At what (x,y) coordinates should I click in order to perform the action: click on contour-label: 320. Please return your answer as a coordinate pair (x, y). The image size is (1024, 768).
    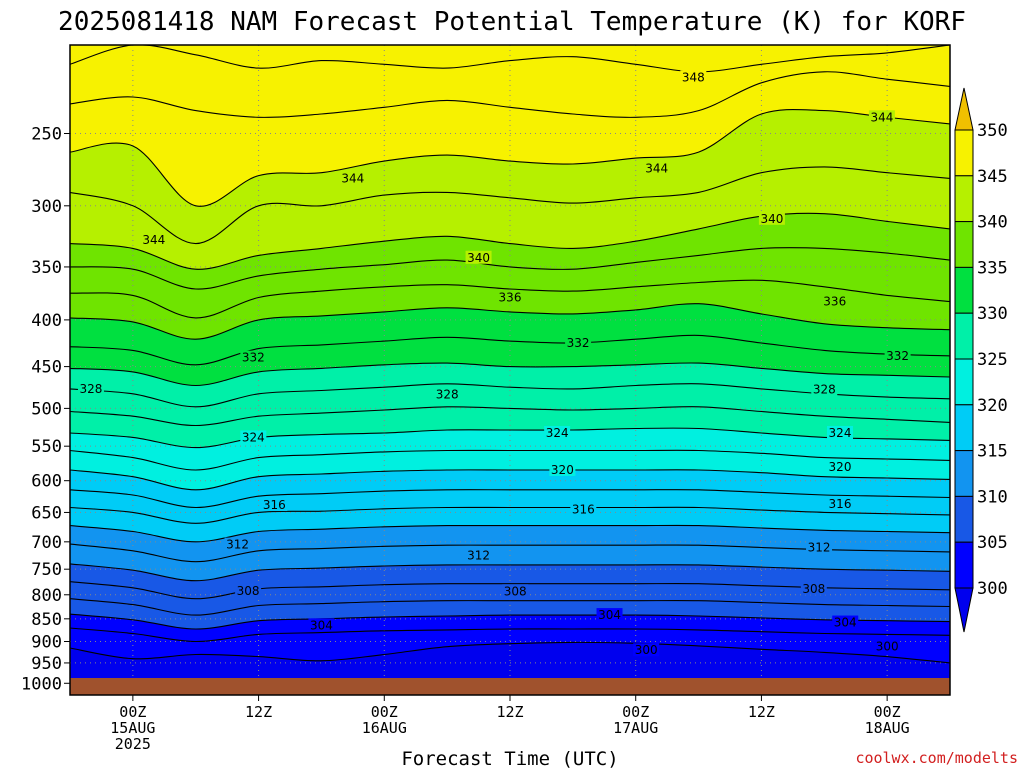
    Looking at the image, I should click on (562, 470).